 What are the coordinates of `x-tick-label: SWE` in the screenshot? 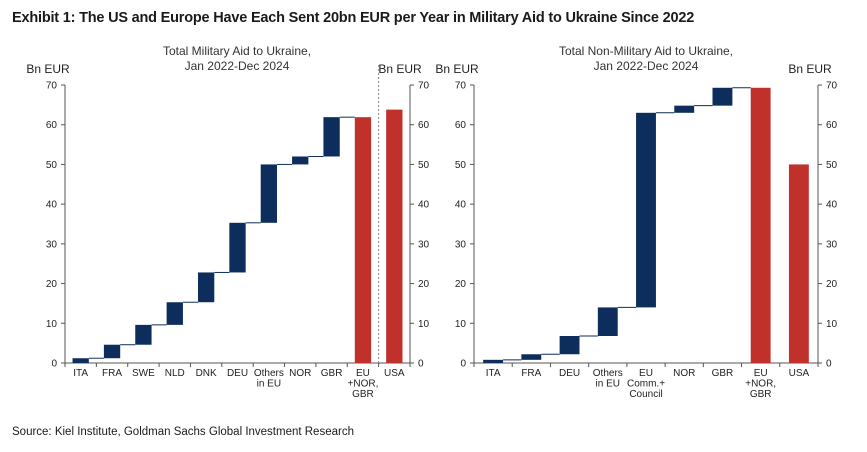 It's located at (143, 373).